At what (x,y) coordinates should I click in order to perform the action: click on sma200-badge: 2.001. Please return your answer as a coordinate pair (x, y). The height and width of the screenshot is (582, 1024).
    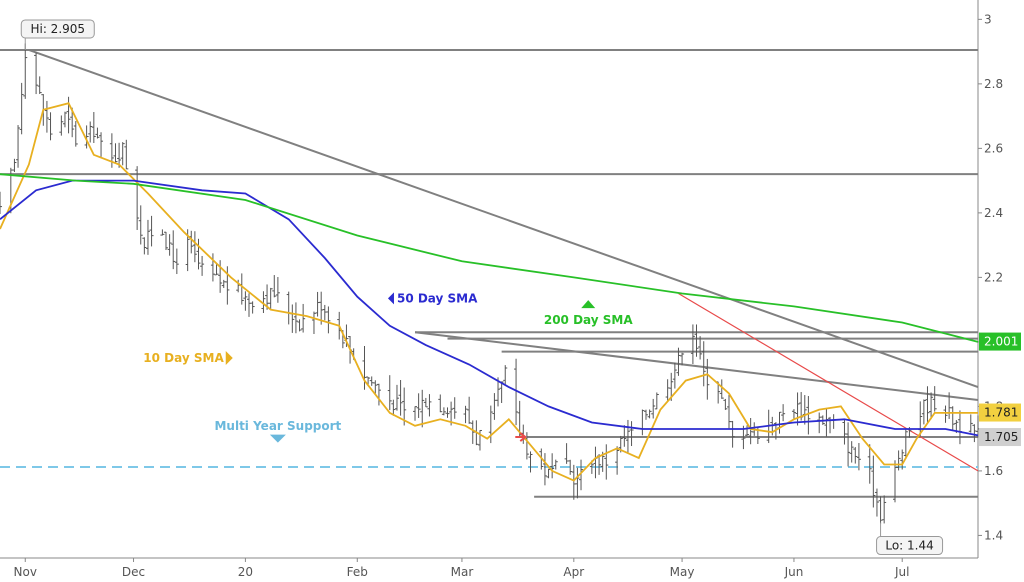
    Looking at the image, I should click on (1001, 342).